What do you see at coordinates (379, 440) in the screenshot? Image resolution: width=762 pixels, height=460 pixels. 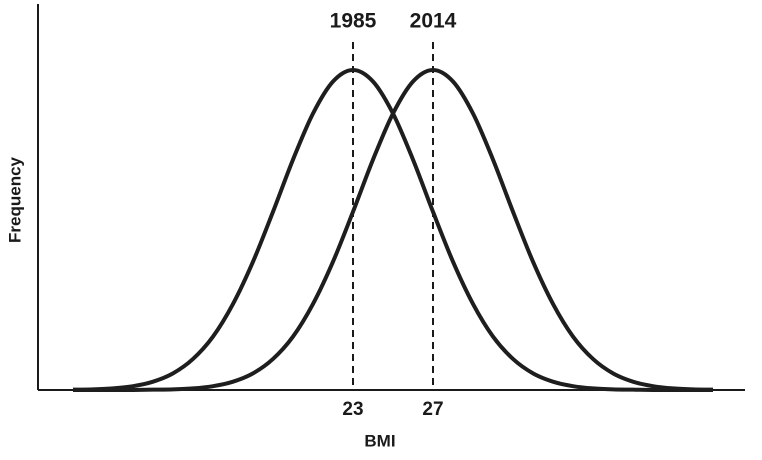 I see `x-axis-label: BMI` at bounding box center [379, 440].